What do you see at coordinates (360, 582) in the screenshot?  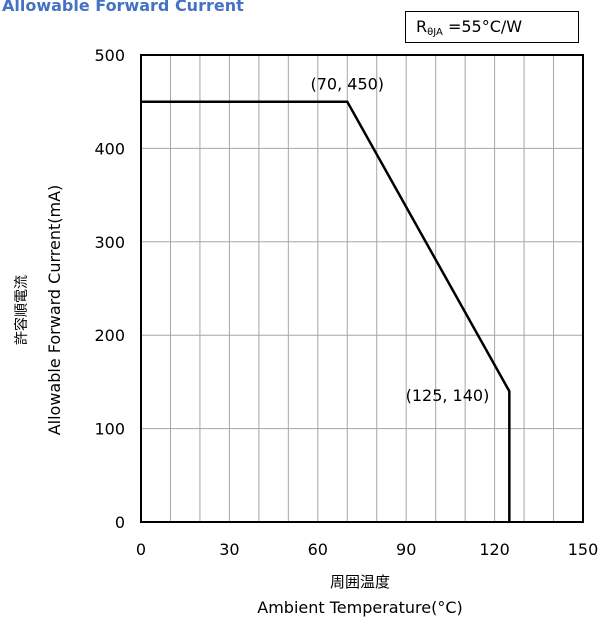 I see `x-axis-label-ja: 周囲温度` at bounding box center [360, 582].